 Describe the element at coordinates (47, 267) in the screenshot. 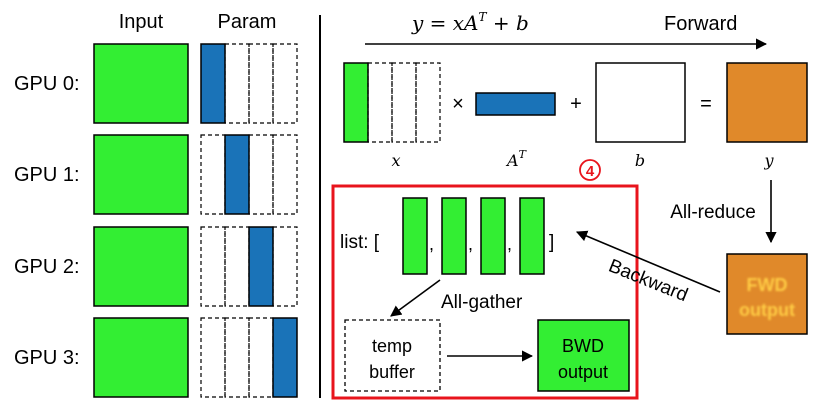

I see `gpu-label: GPU 2:` at that location.